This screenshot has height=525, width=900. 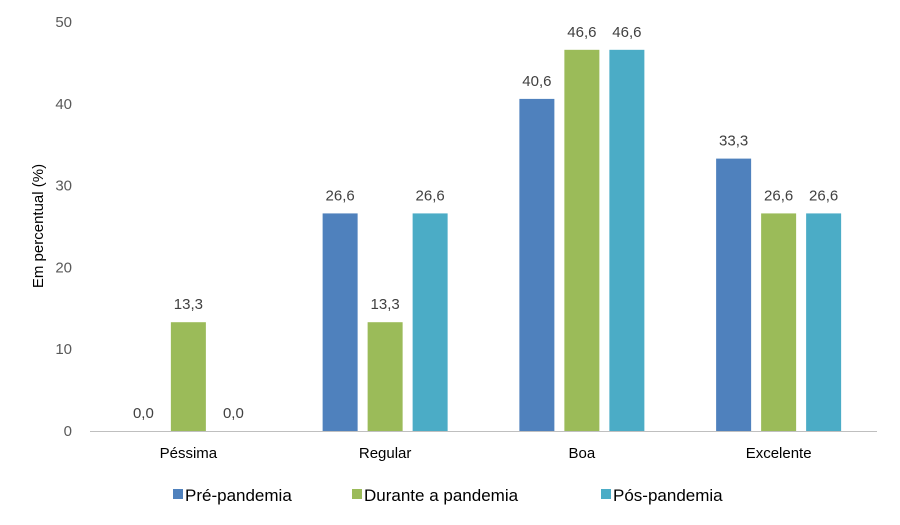 What do you see at coordinates (668, 495) in the screenshot?
I see `legend-label: Pós-pandemia` at bounding box center [668, 495].